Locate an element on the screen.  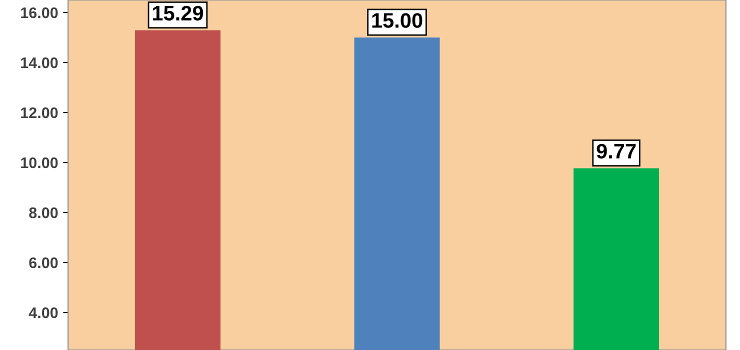
data-label: 15.29 is located at coordinates (178, 13).